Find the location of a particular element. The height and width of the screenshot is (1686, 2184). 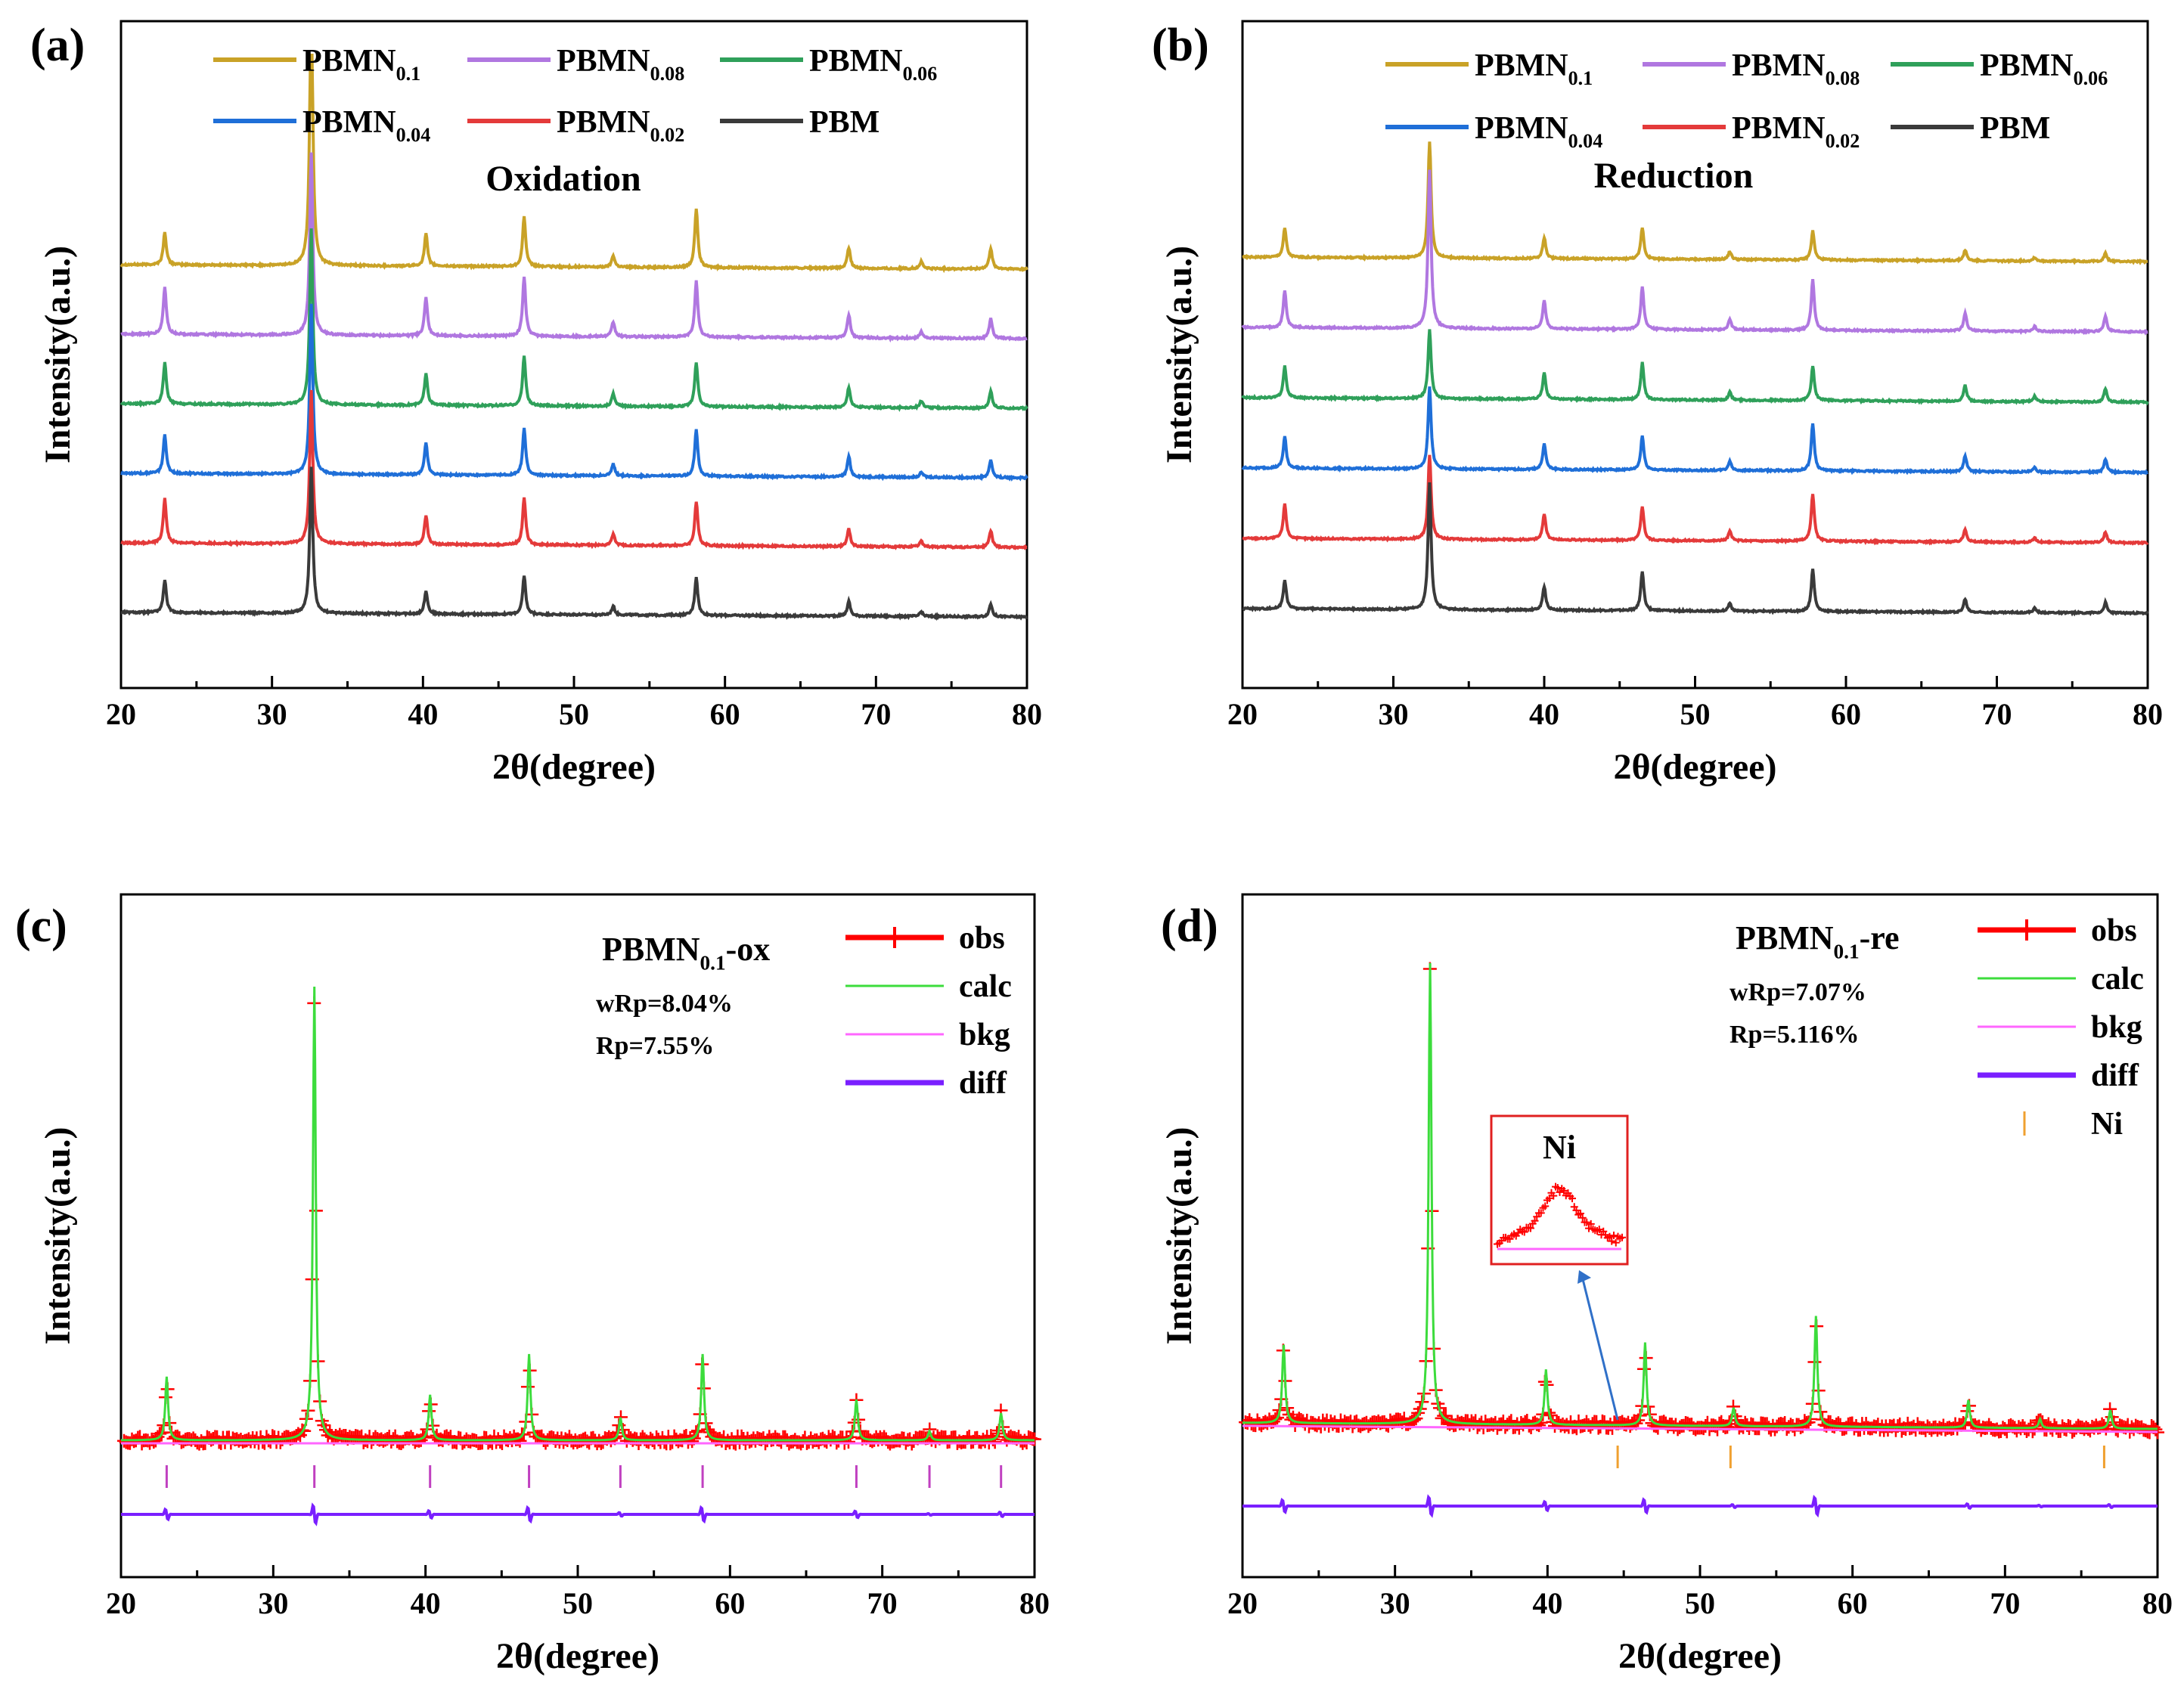

obs-marker is located at coordinates (692, 1441).